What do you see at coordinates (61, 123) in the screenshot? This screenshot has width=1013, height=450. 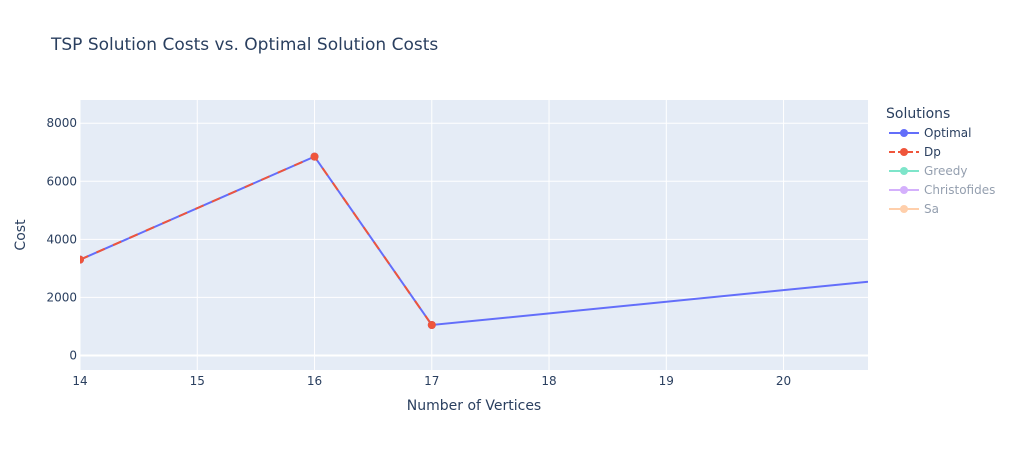 I see `y-tick-label: 8000` at bounding box center [61, 123].